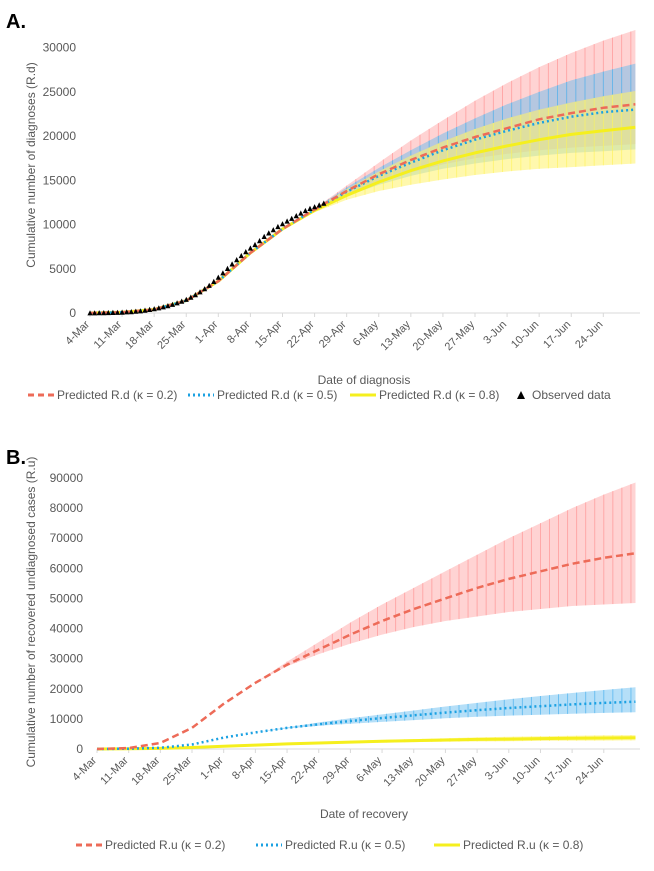  I want to click on panel-a-observed-markers, so click(207, 258).